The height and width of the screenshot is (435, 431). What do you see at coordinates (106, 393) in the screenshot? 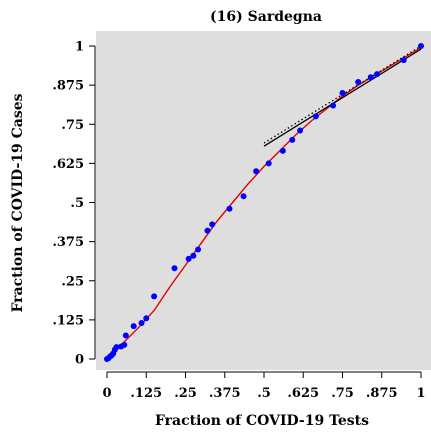
I see `x-tick-label: 0` at bounding box center [106, 393].